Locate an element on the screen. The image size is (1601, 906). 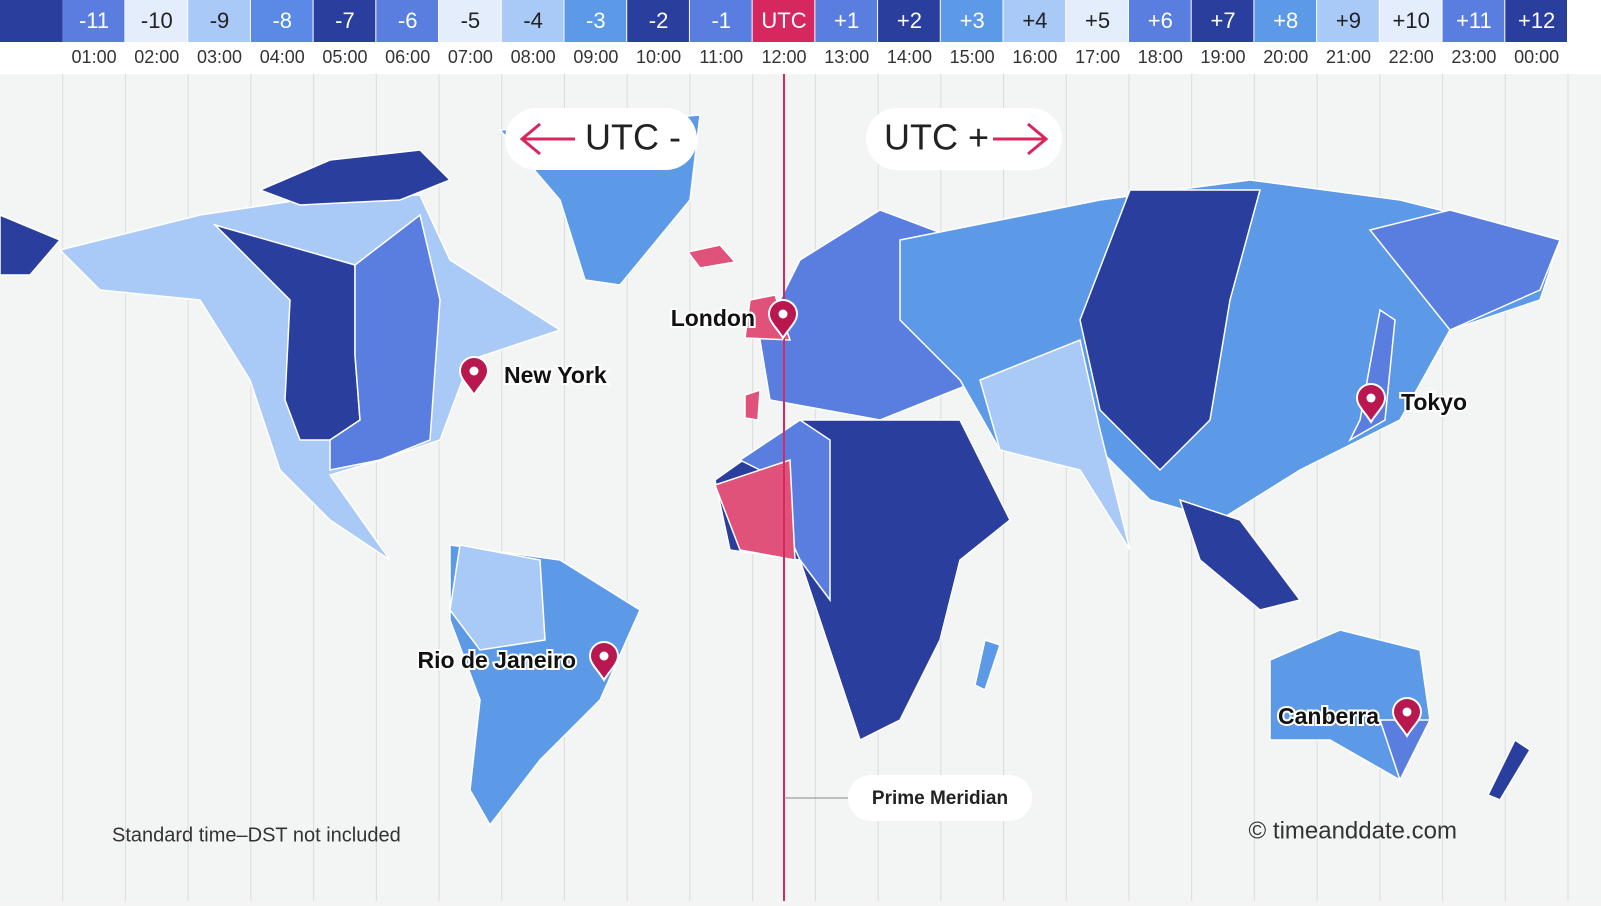
arctic-islands is located at coordinates (354, 177).